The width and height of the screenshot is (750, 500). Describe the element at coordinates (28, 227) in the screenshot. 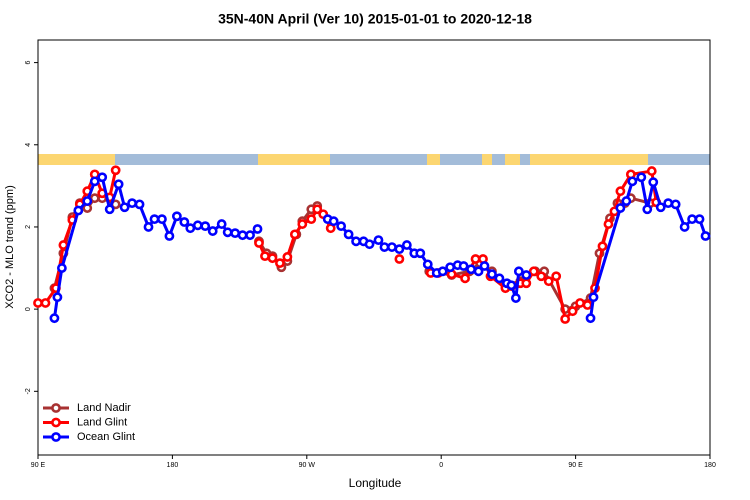

I see `y-tick-label: 2` at that location.